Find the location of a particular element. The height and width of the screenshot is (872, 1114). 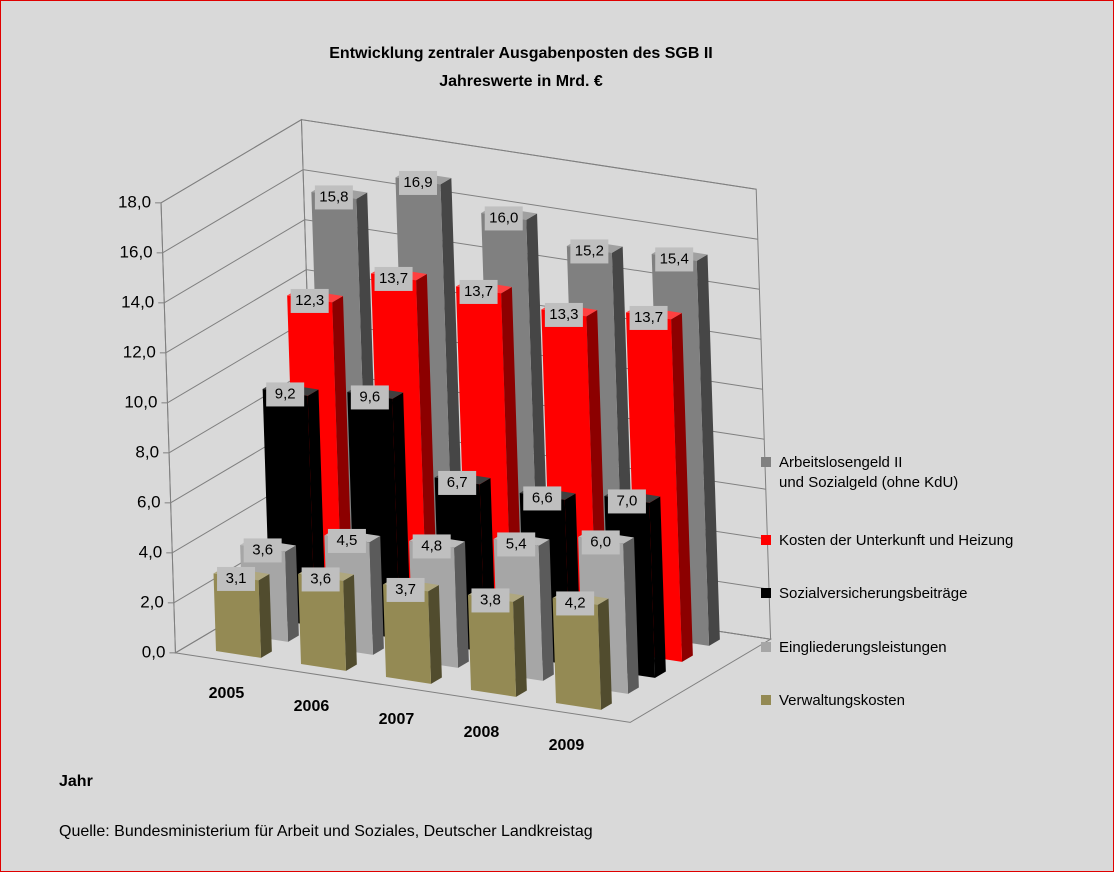

legend-entry: Eingliederungsleistungen is located at coordinates (854, 648).